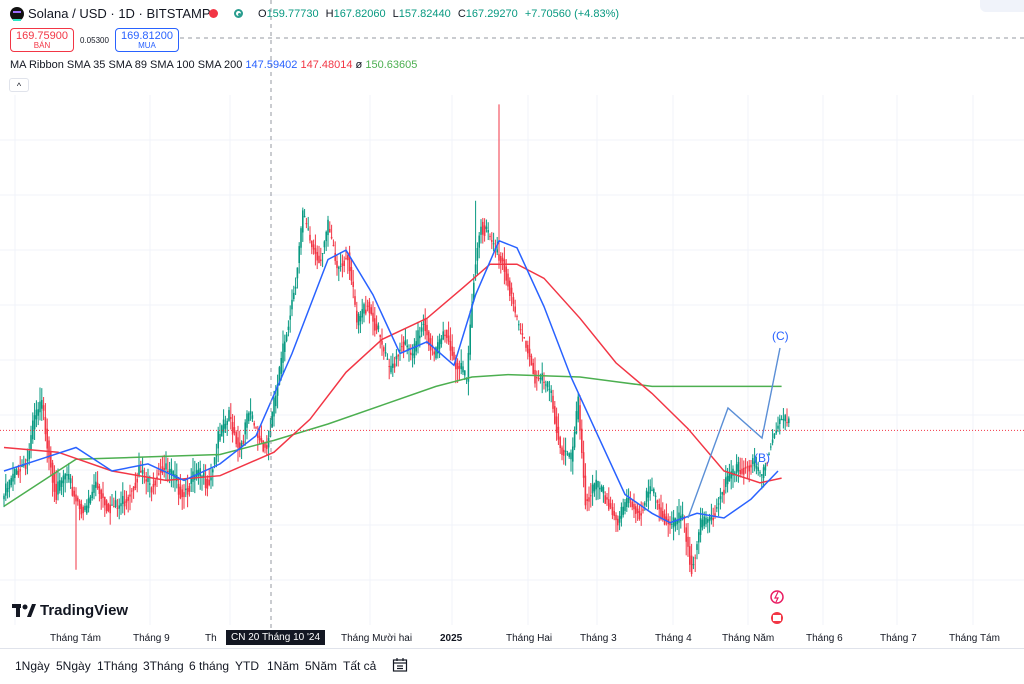 This screenshot has height=684, width=1024. What do you see at coordinates (321, 666) in the screenshot?
I see `range-5y-button: 5Năm` at bounding box center [321, 666].